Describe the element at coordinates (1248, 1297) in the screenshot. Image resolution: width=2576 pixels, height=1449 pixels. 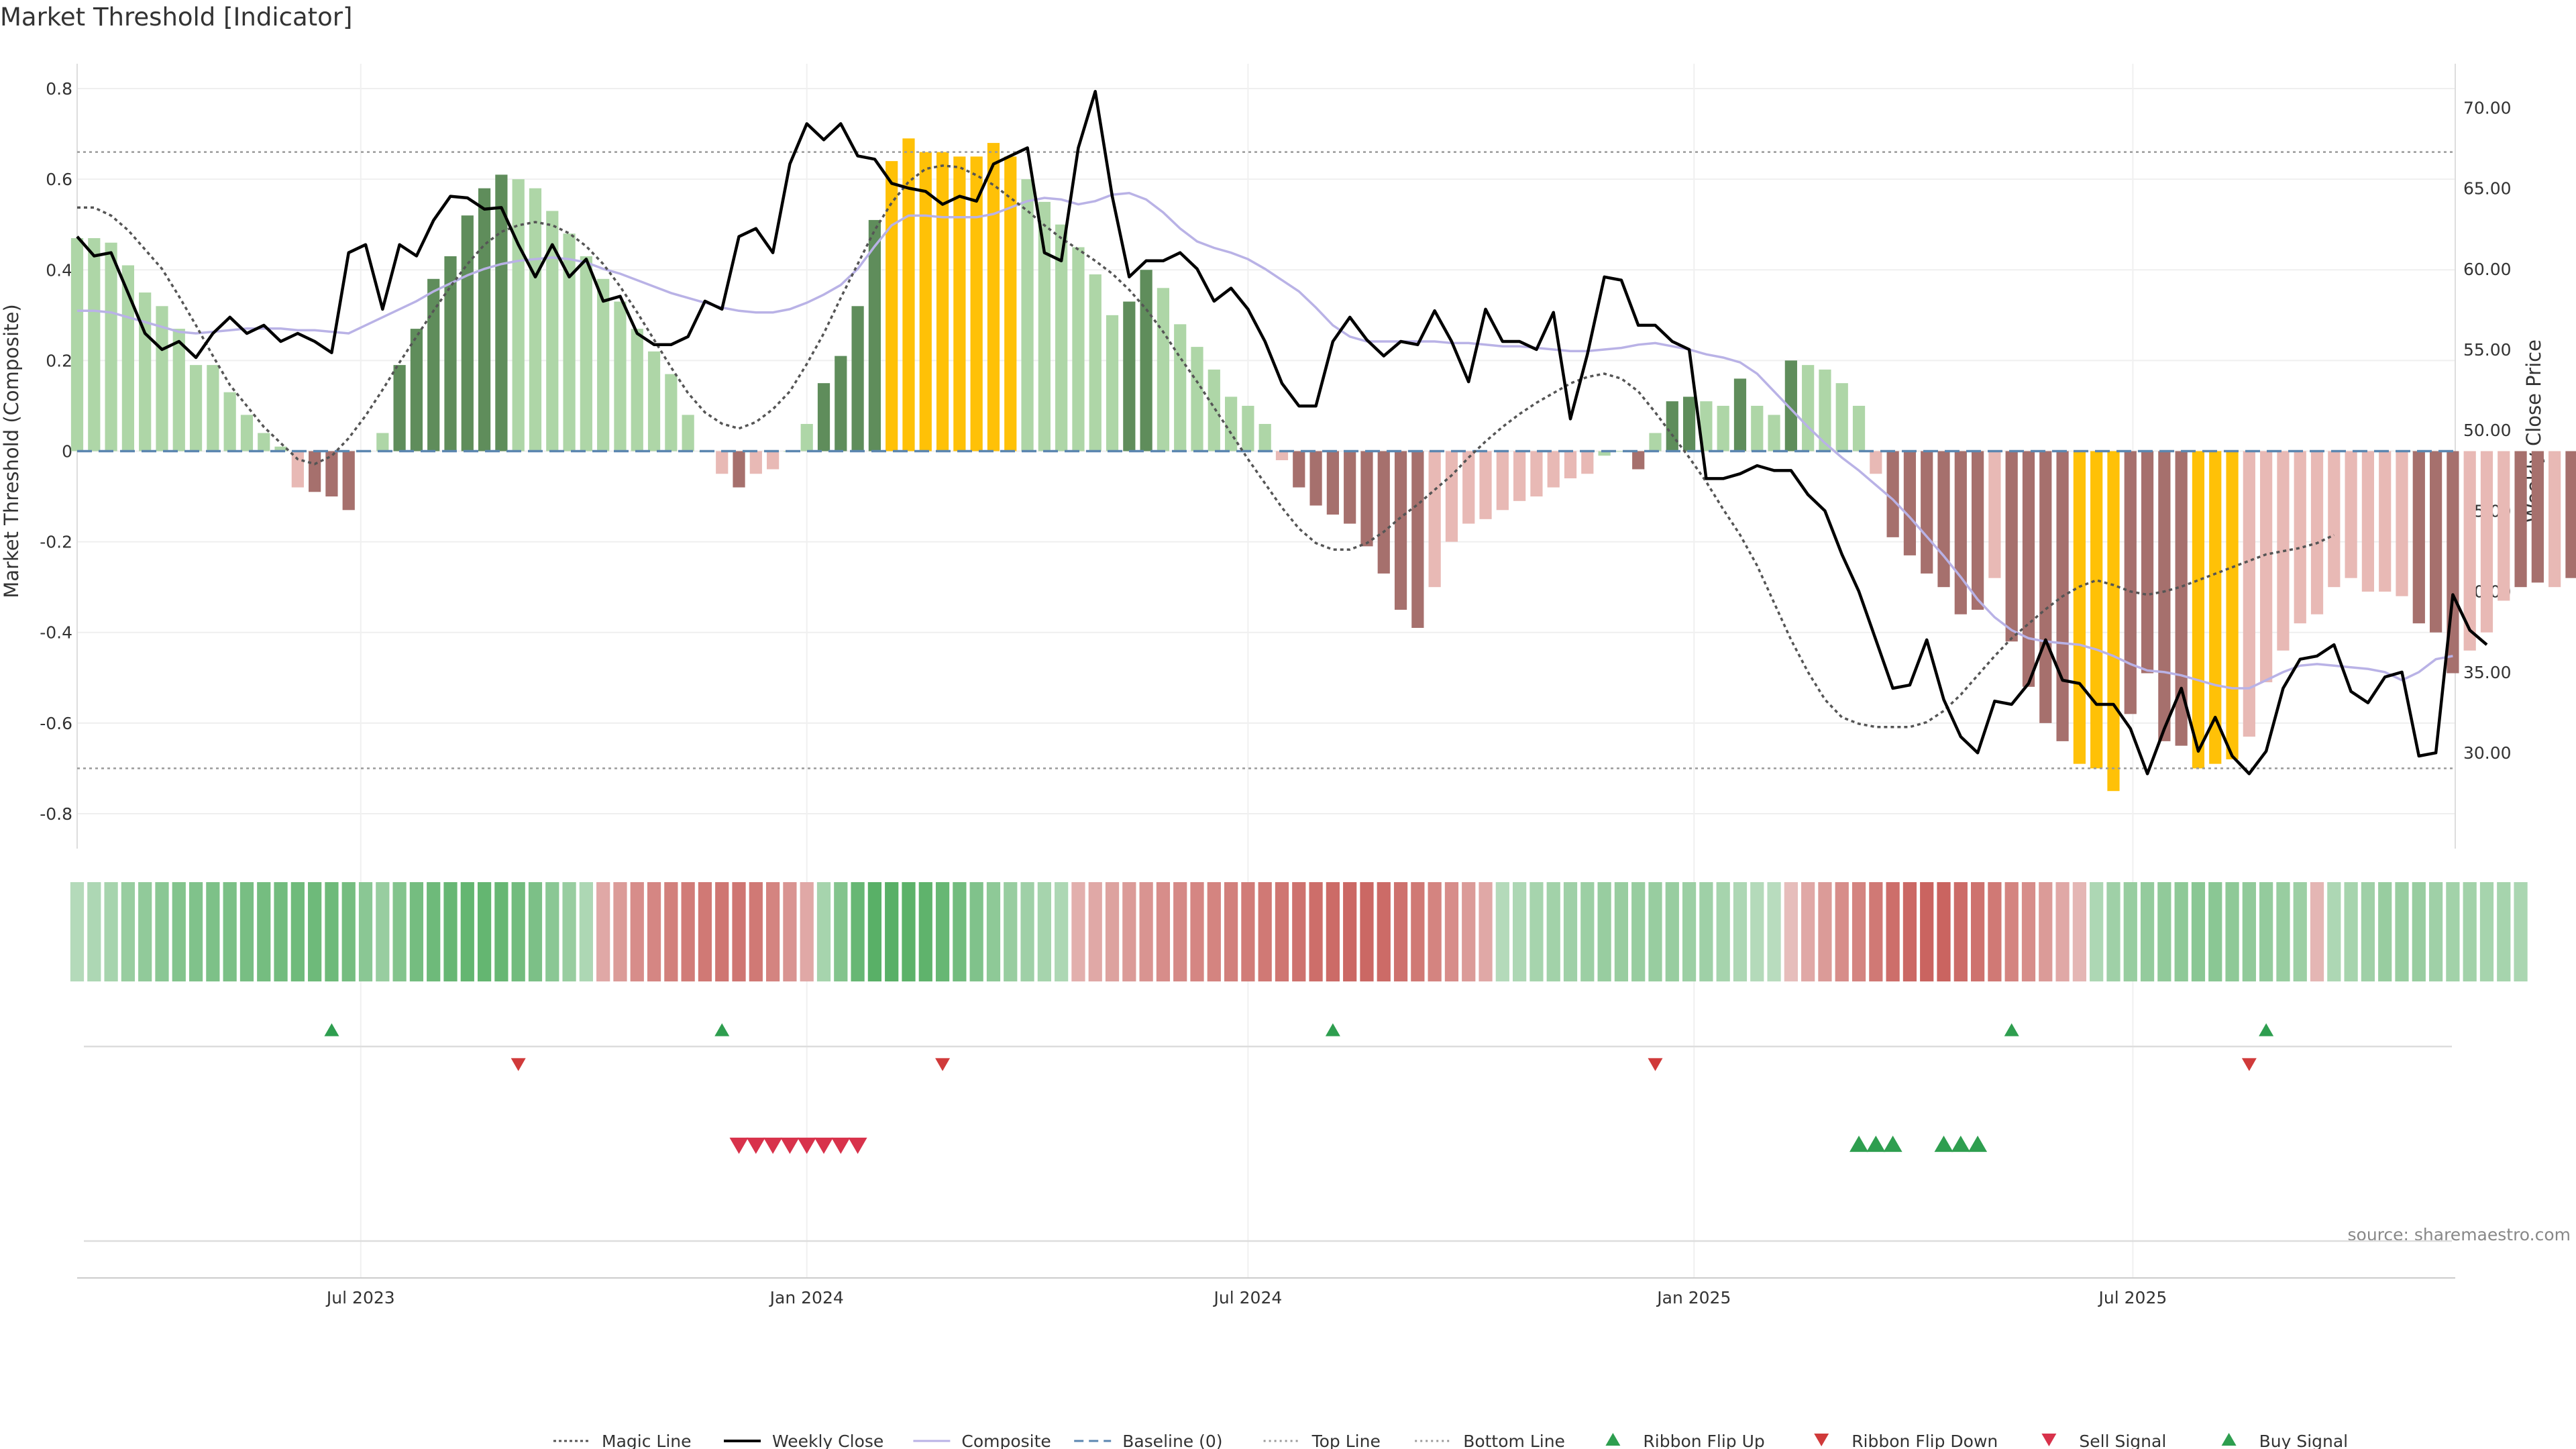
I see `x-tick-label: Jul 2024` at that location.